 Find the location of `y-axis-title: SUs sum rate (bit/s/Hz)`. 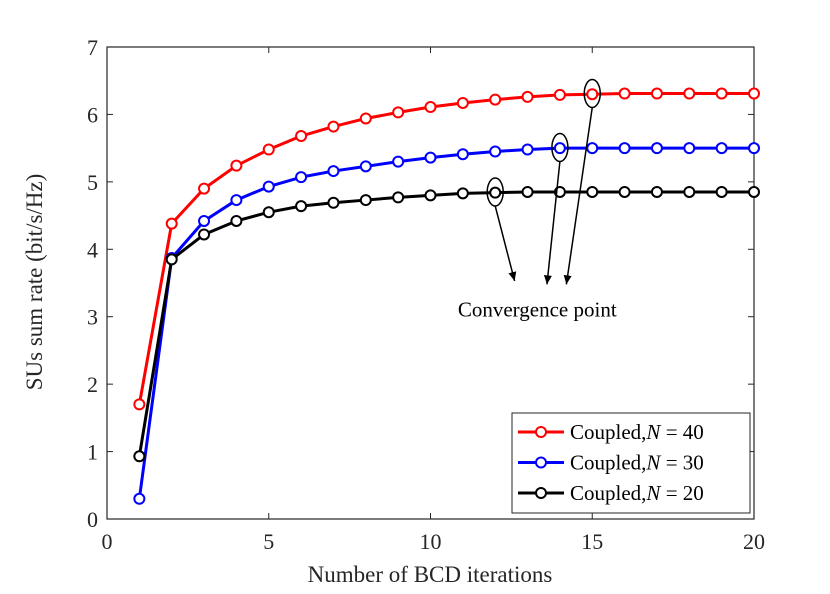

y-axis-title: SUs sum rate (bit/s/Hz) is located at coordinates (34, 282).